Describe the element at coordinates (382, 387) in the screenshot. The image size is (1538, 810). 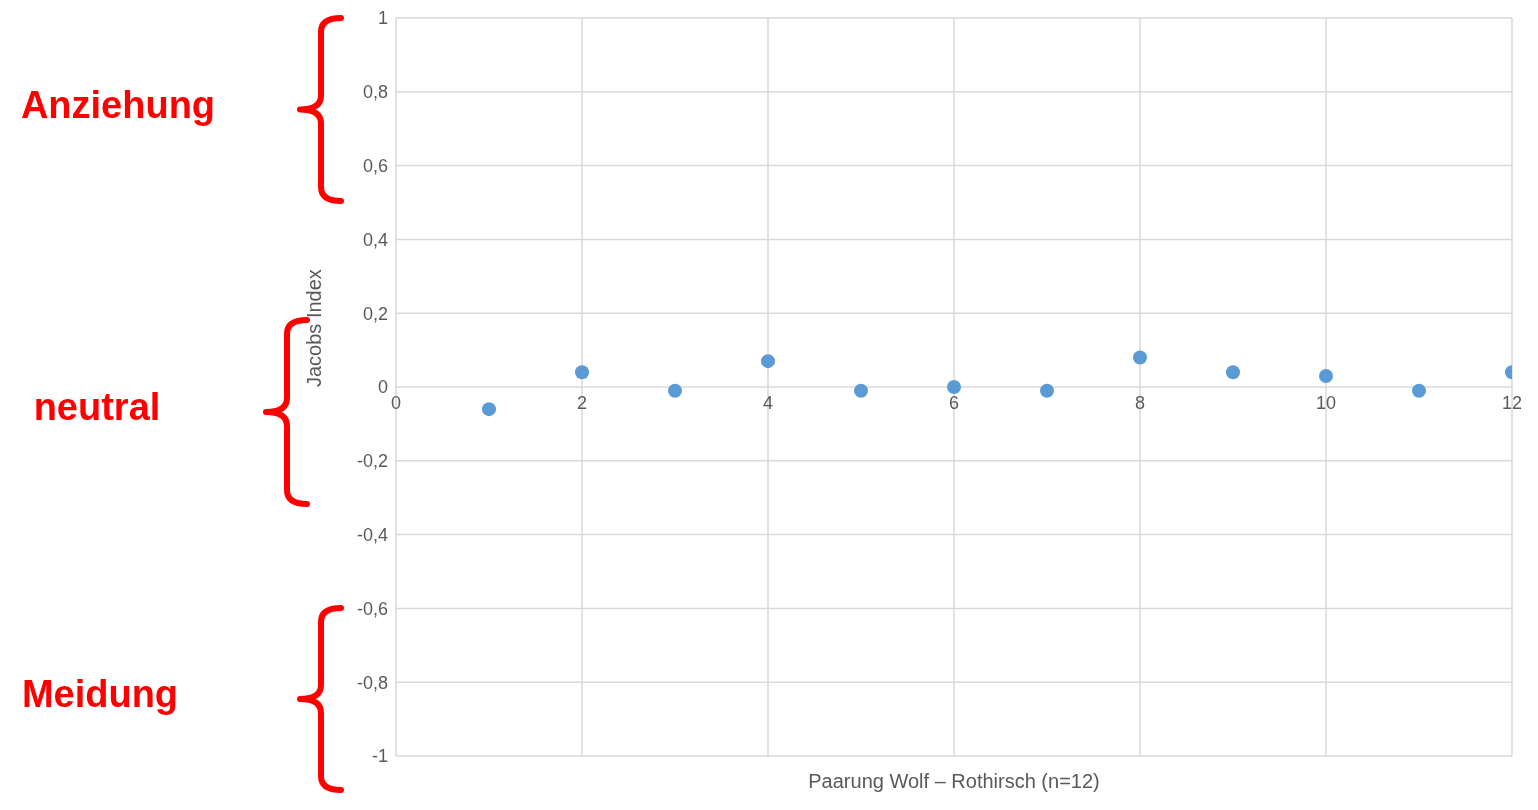
I see `y-tick-label: 0` at that location.